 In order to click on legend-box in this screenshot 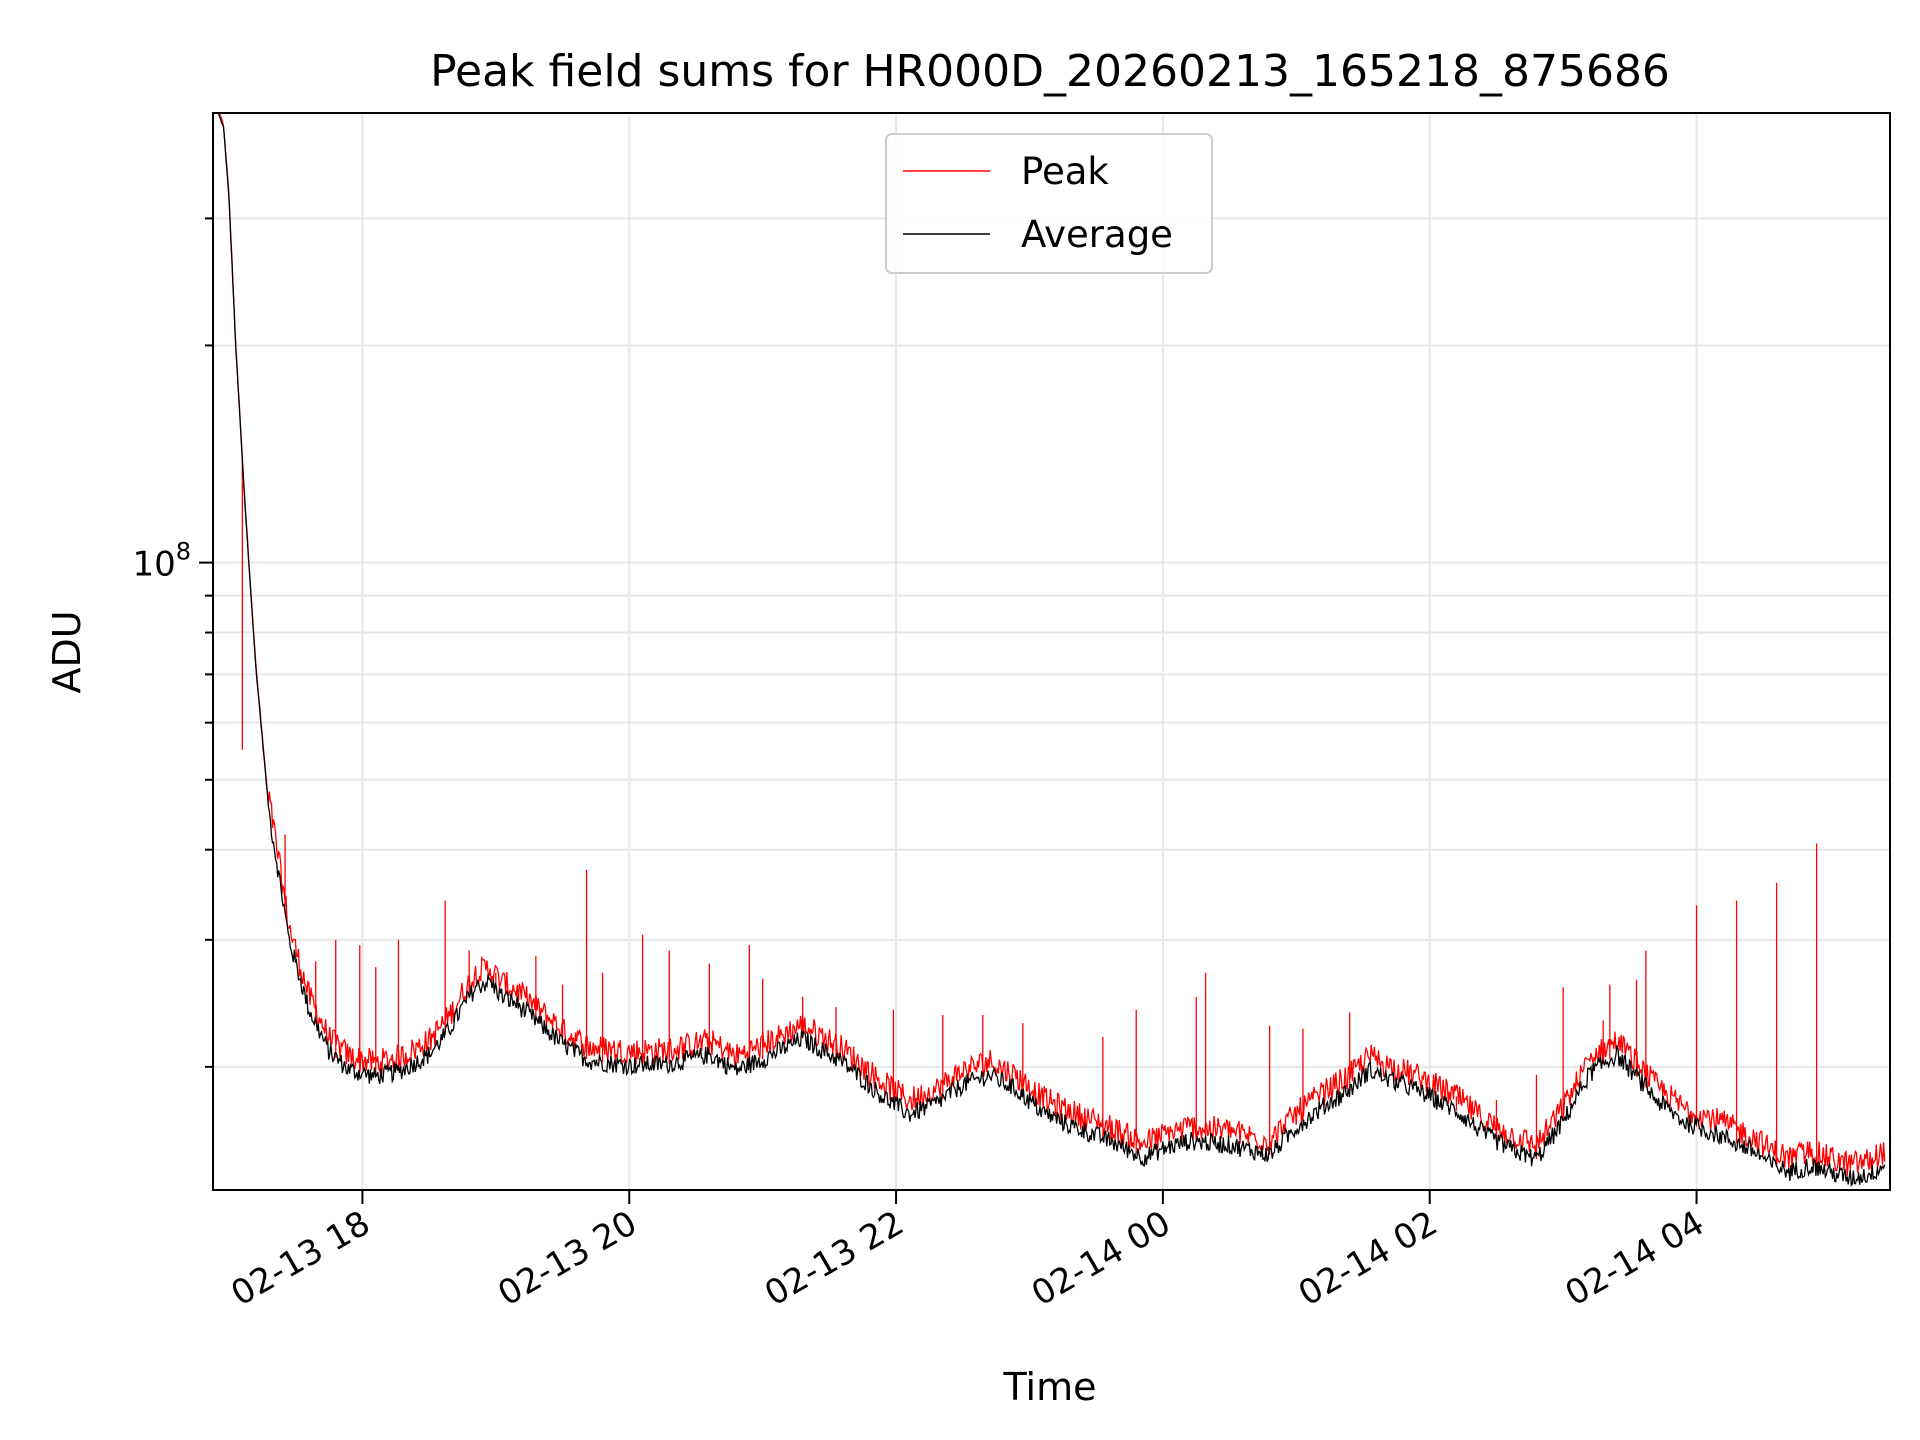, I will do `click(1049, 203)`.